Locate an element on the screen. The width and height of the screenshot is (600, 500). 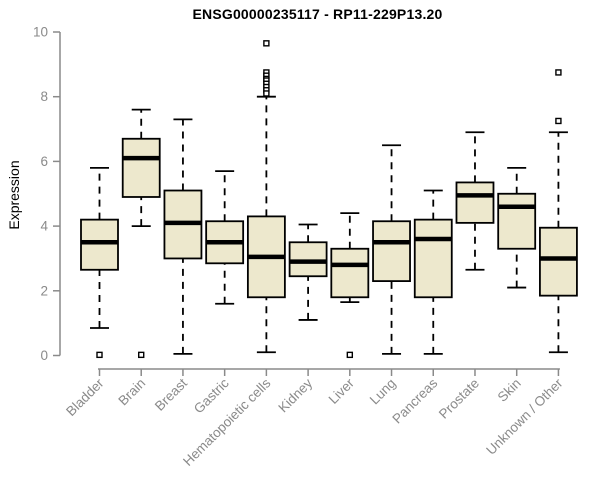
x-tick-label-kidney: Kidney is located at coordinates (295, 395).